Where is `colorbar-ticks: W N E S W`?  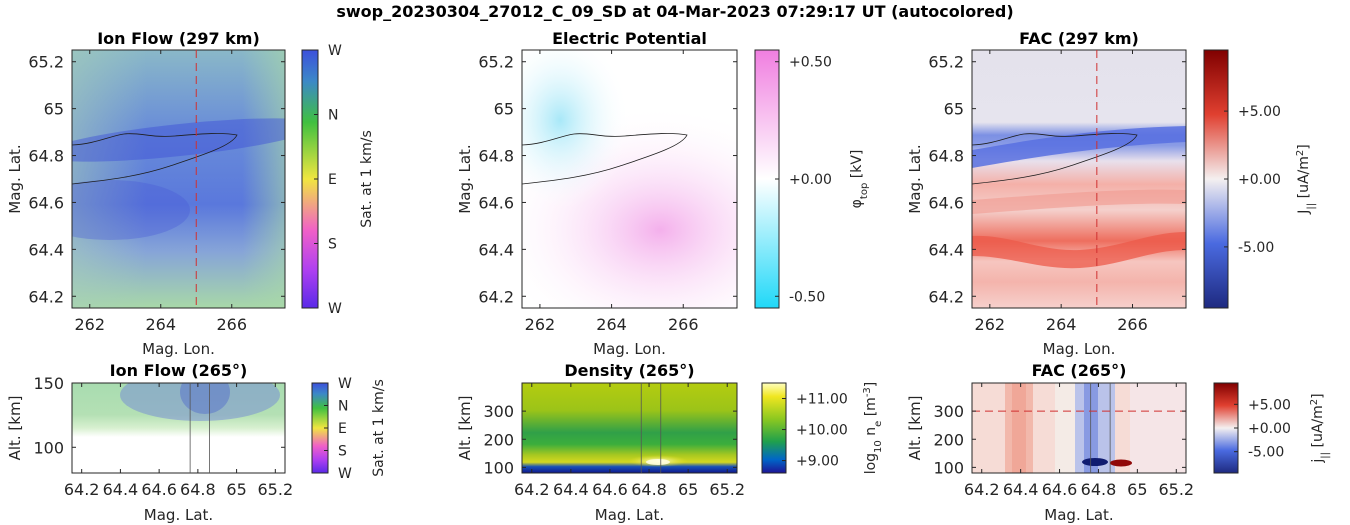
colorbar-ticks: W N E S W is located at coordinates (328, 180).